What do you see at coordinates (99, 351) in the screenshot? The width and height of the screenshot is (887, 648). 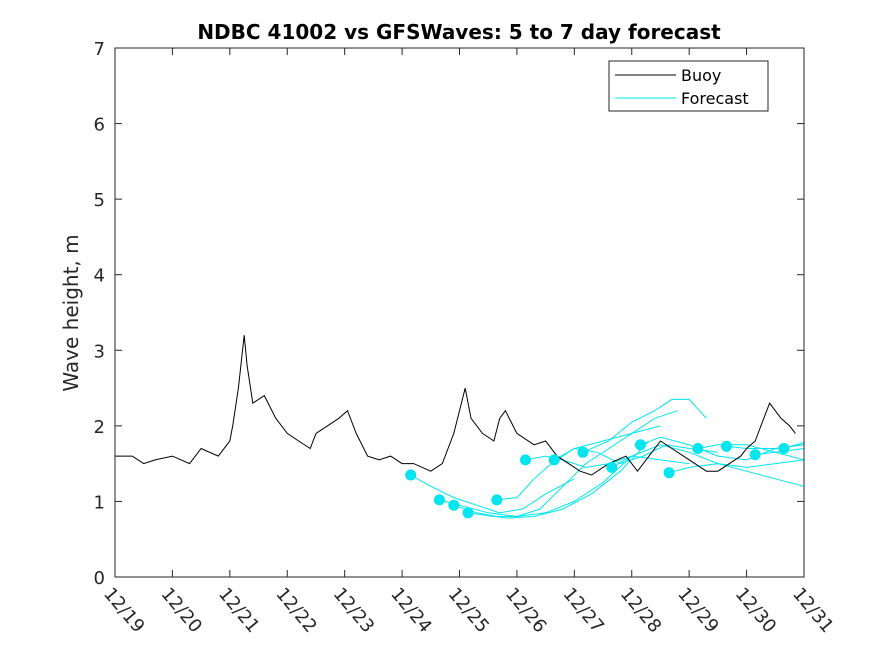 I see `y-tick-label: 3` at bounding box center [99, 351].